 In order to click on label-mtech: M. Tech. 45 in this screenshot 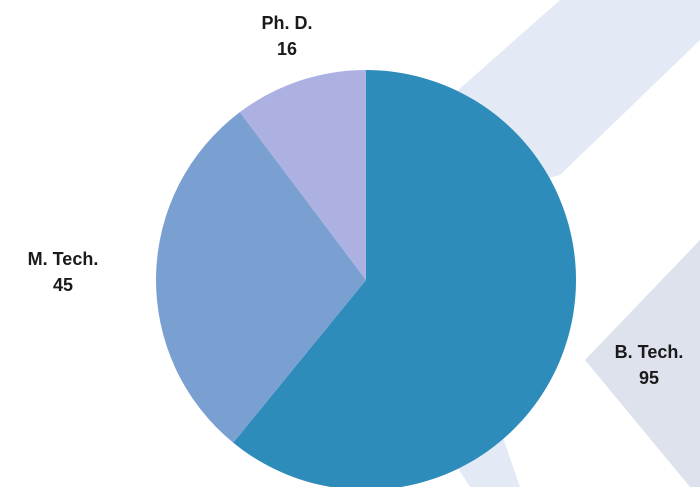, I will do `click(63, 272)`.